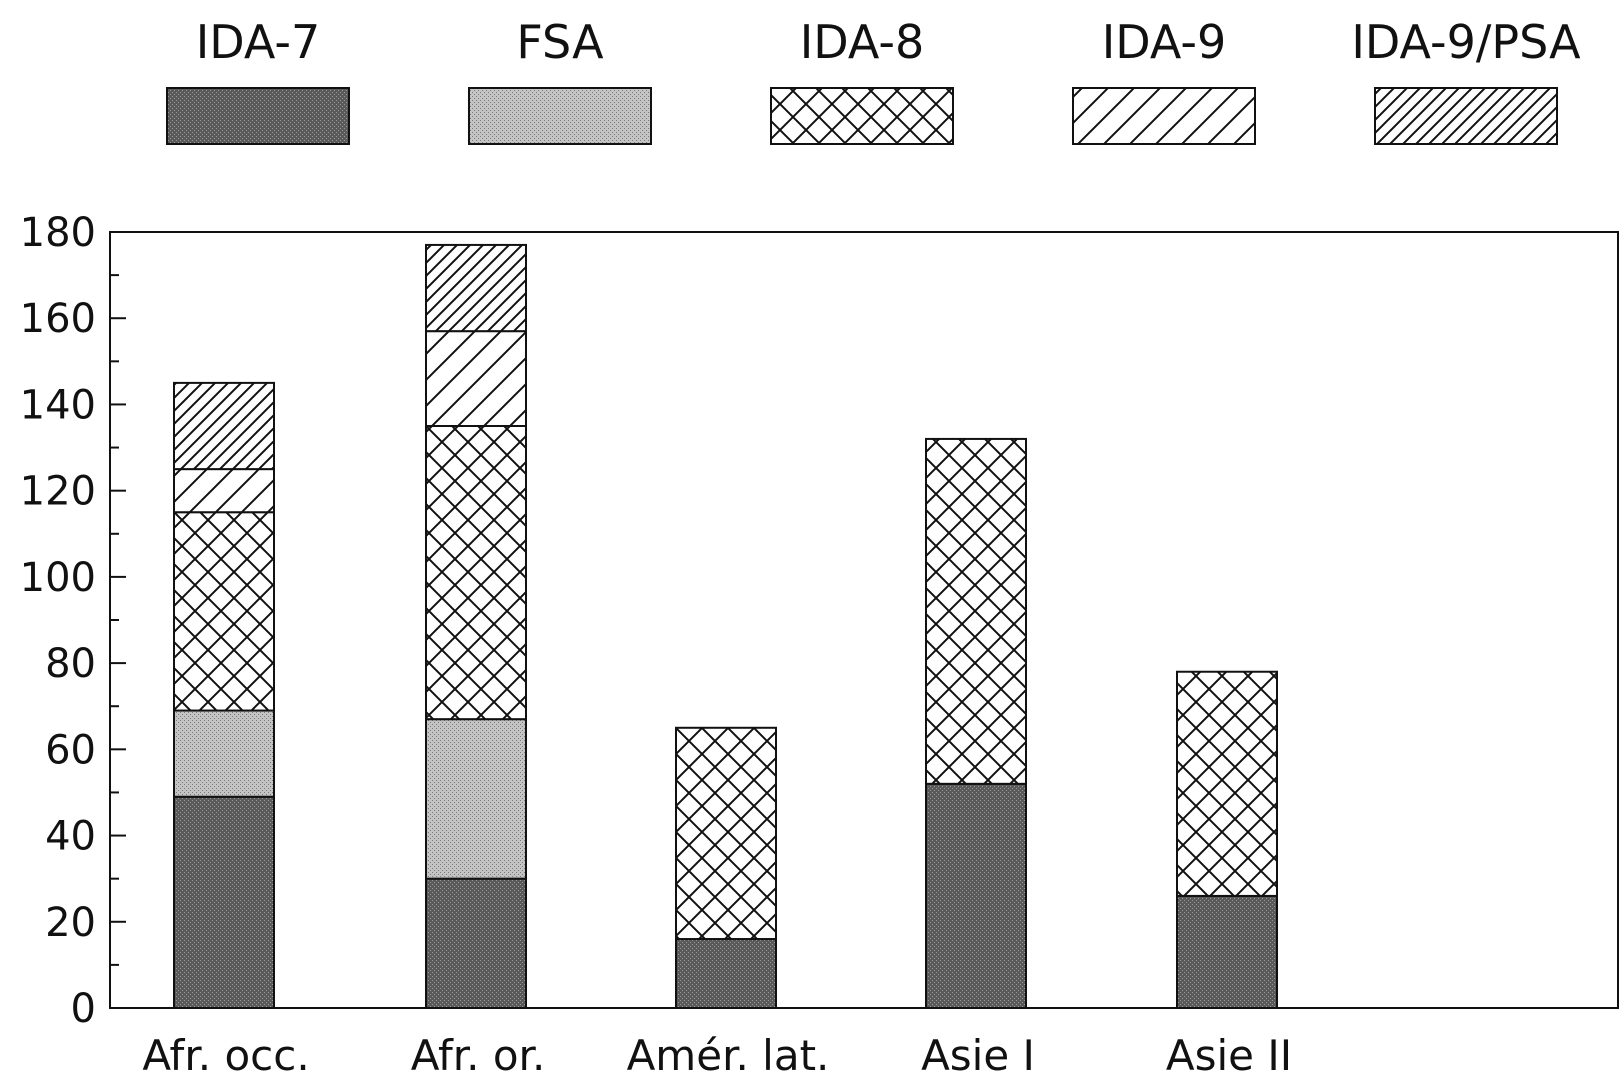 The height and width of the screenshot is (1083, 1620). Describe the element at coordinates (728, 1055) in the screenshot. I see `x-tick-label-amer-lat: Amér. lat.` at that location.